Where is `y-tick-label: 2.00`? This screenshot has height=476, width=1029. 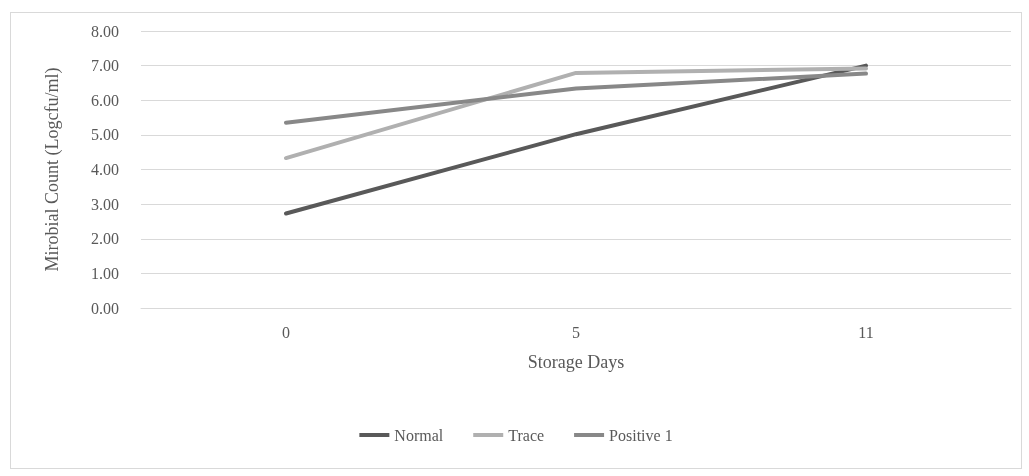
y-tick-label: 2.00 is located at coordinates (105, 239).